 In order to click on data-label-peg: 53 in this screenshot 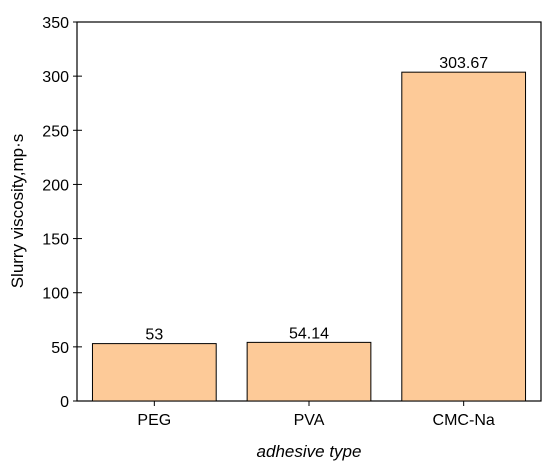, I will do `click(154, 335)`.